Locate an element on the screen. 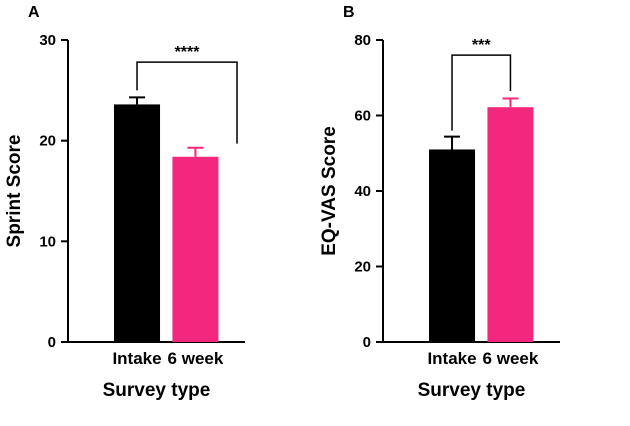 The width and height of the screenshot is (630, 426). significance-stars: **** is located at coordinates (188, 52).